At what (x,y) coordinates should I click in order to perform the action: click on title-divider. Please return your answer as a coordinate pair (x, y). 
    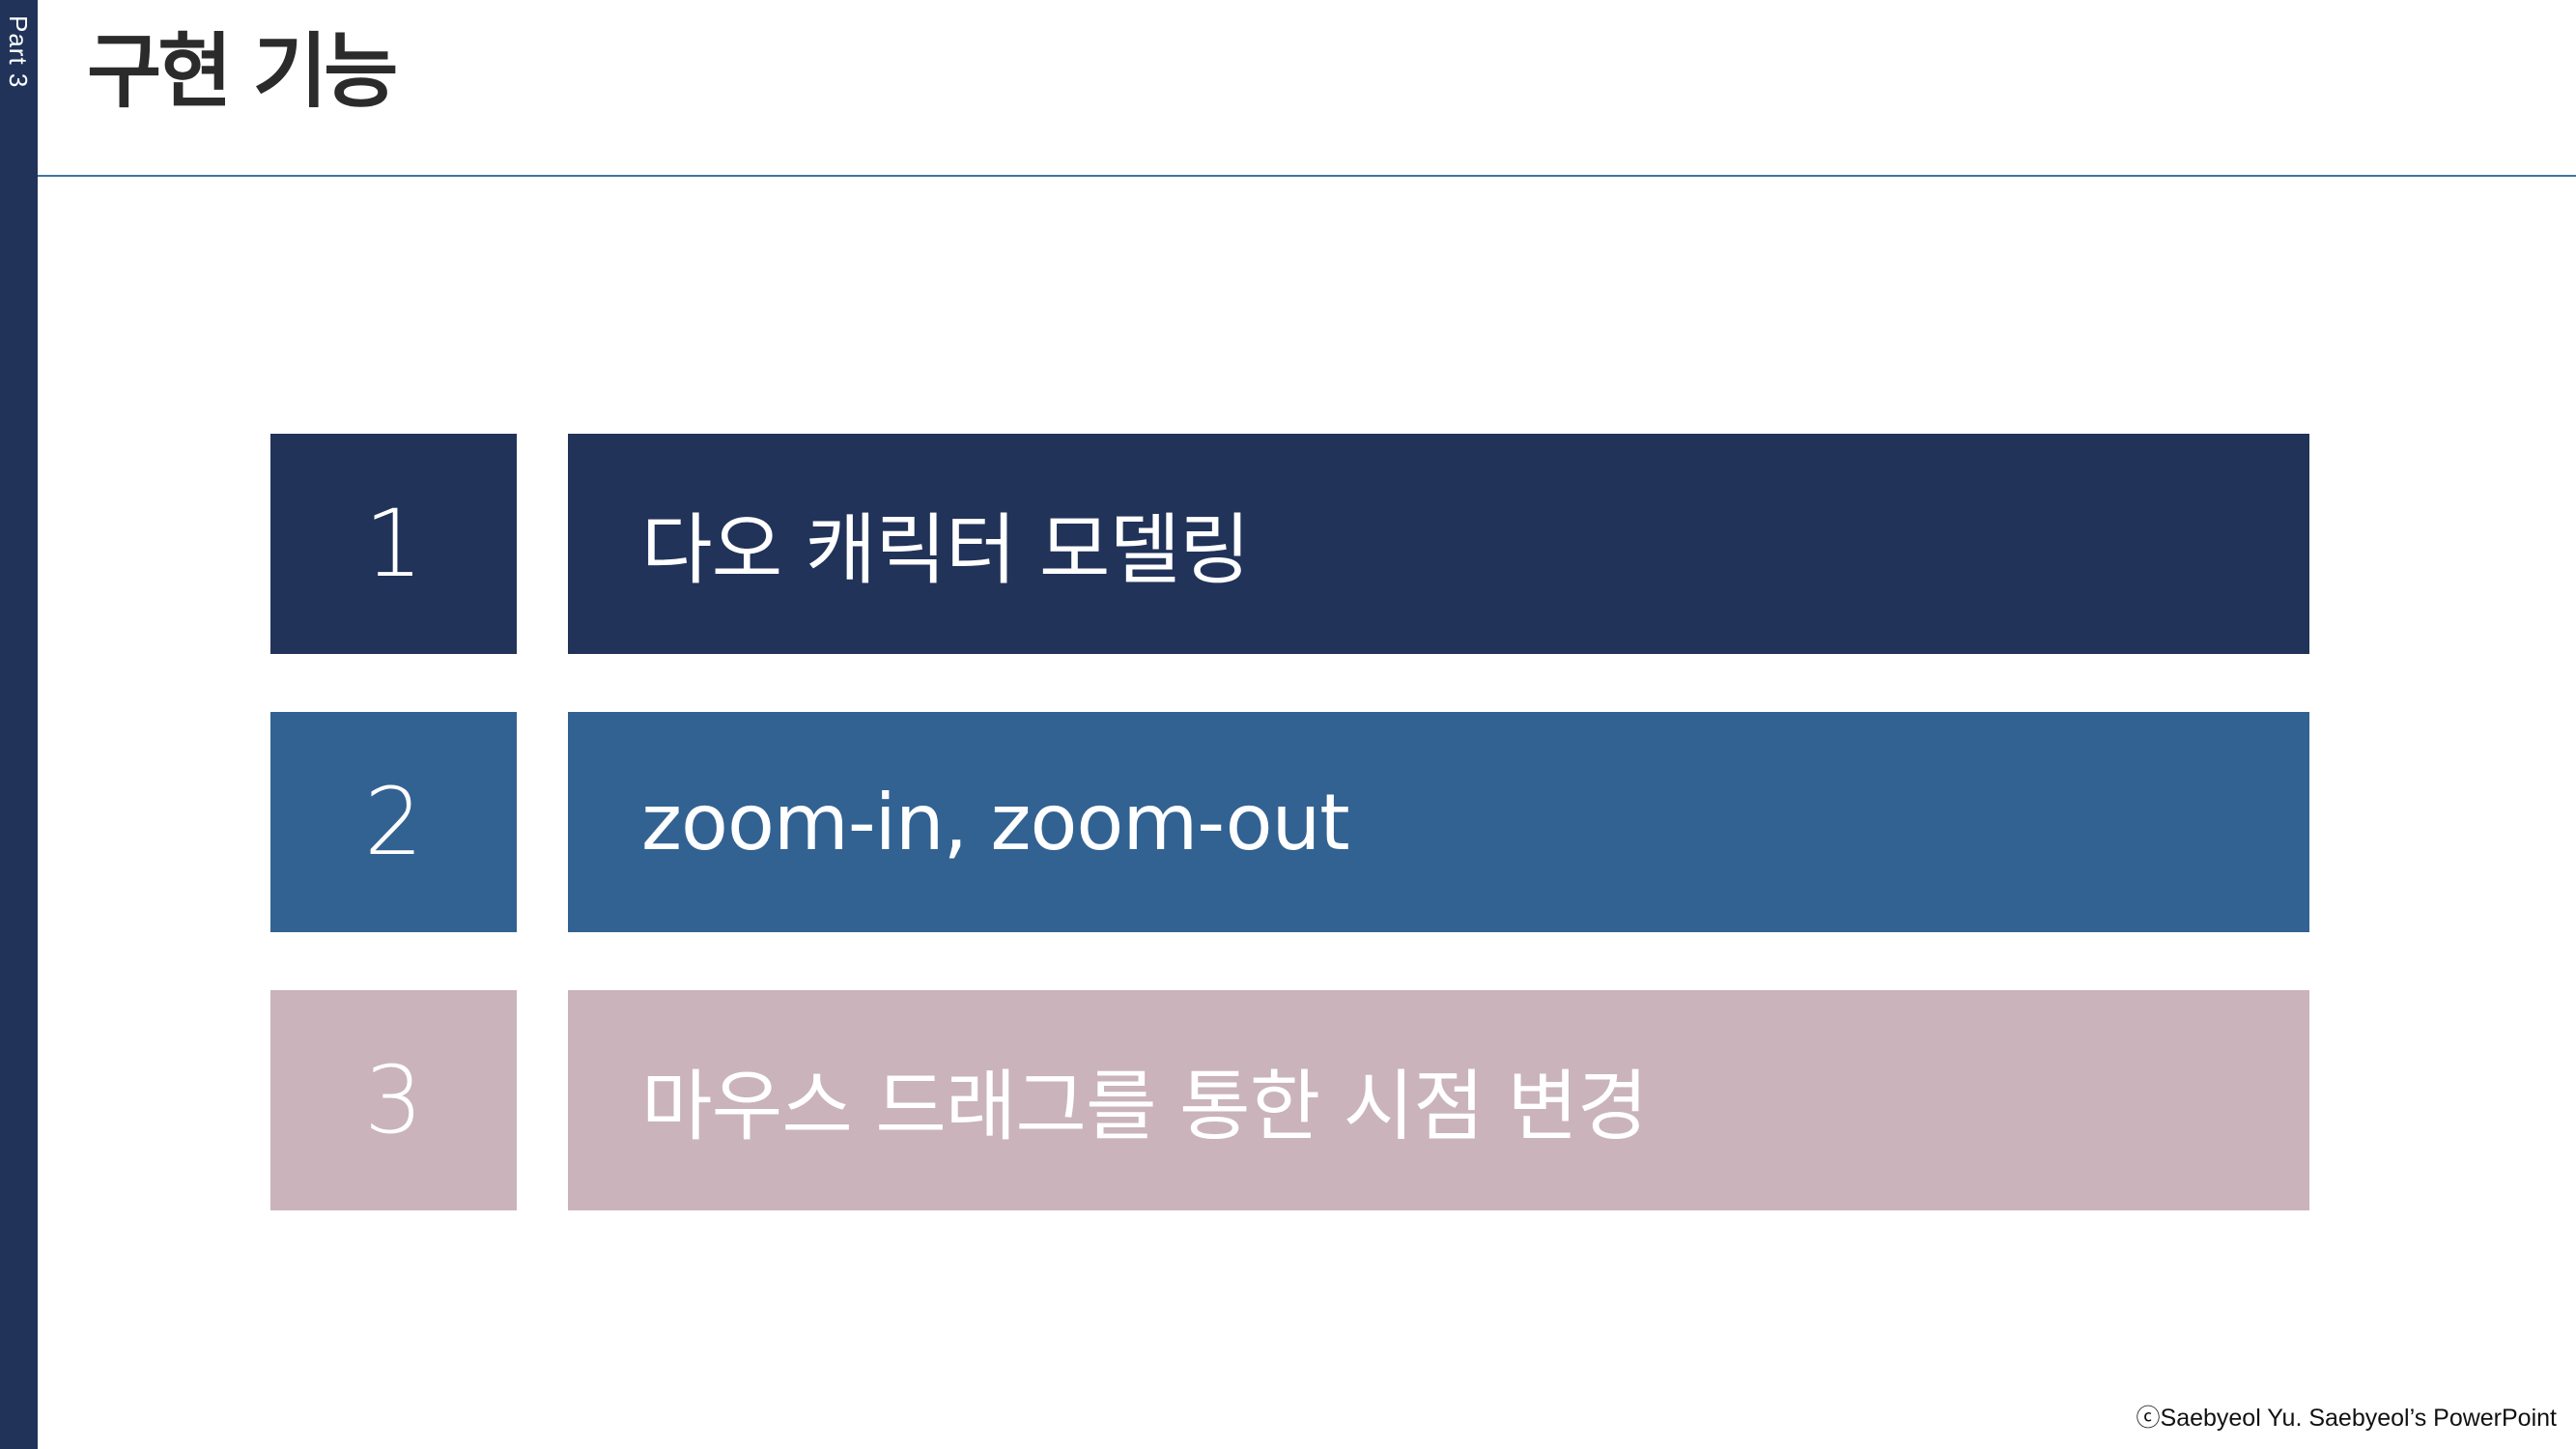
    Looking at the image, I should click on (1307, 176).